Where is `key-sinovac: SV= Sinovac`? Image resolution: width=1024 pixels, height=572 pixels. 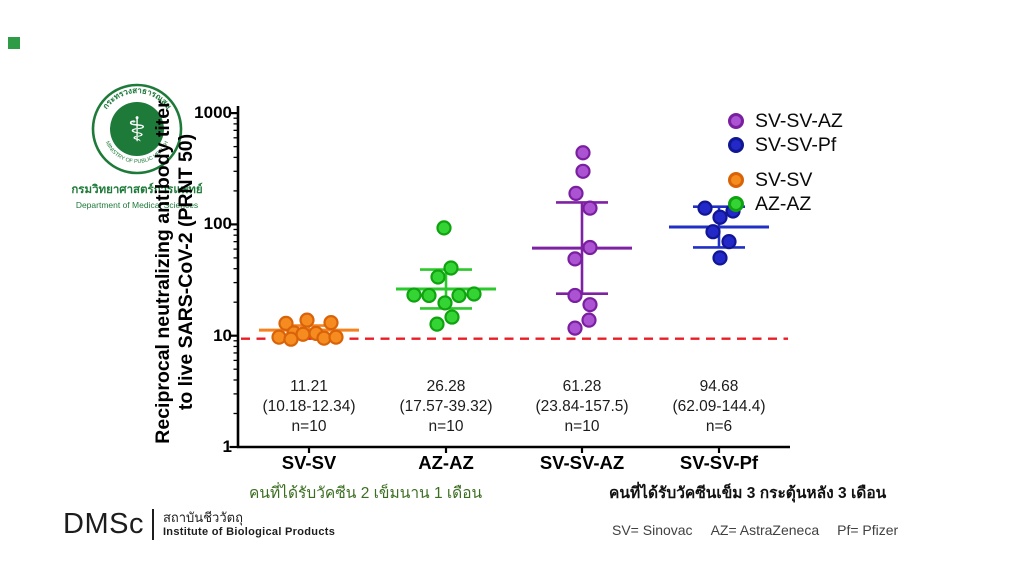 key-sinovac: SV= Sinovac is located at coordinates (652, 530).